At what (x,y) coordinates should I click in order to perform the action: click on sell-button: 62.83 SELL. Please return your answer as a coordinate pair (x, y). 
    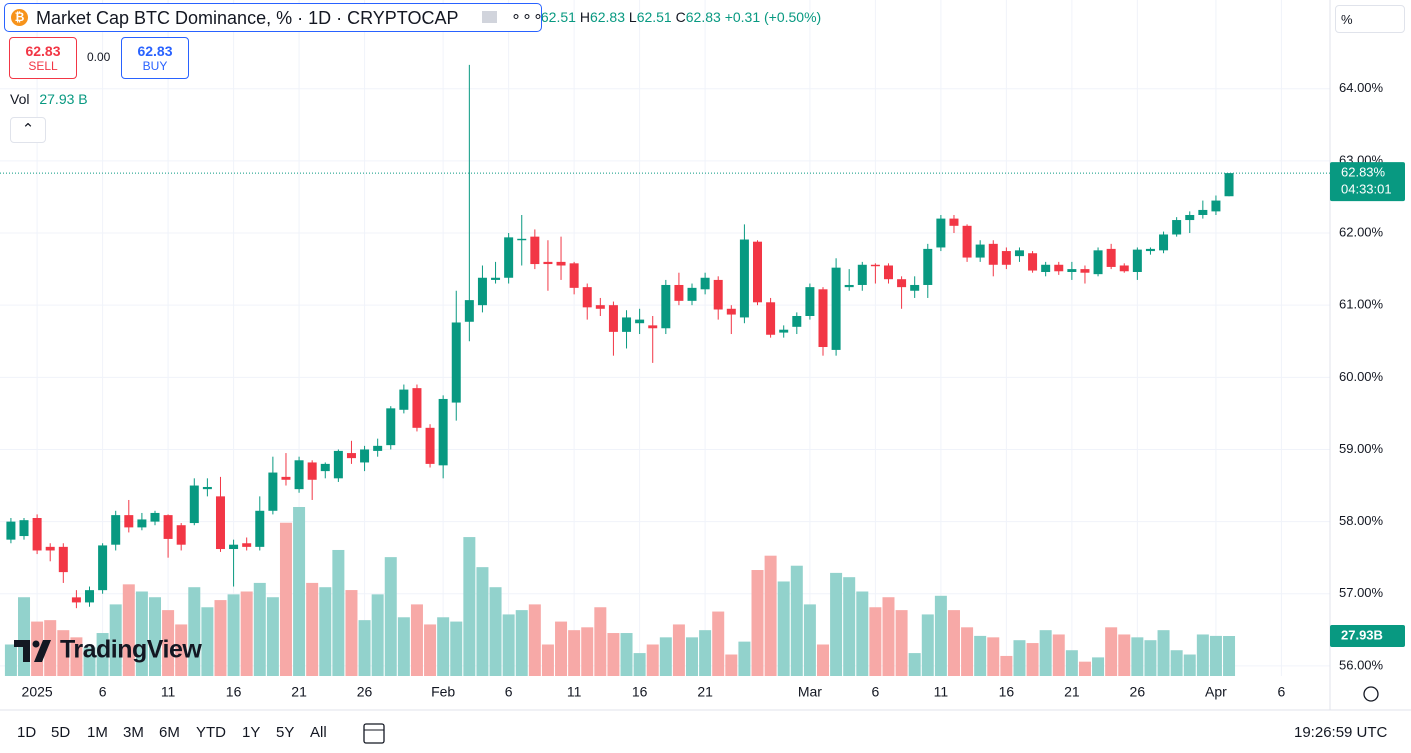
    Looking at the image, I should click on (43, 58).